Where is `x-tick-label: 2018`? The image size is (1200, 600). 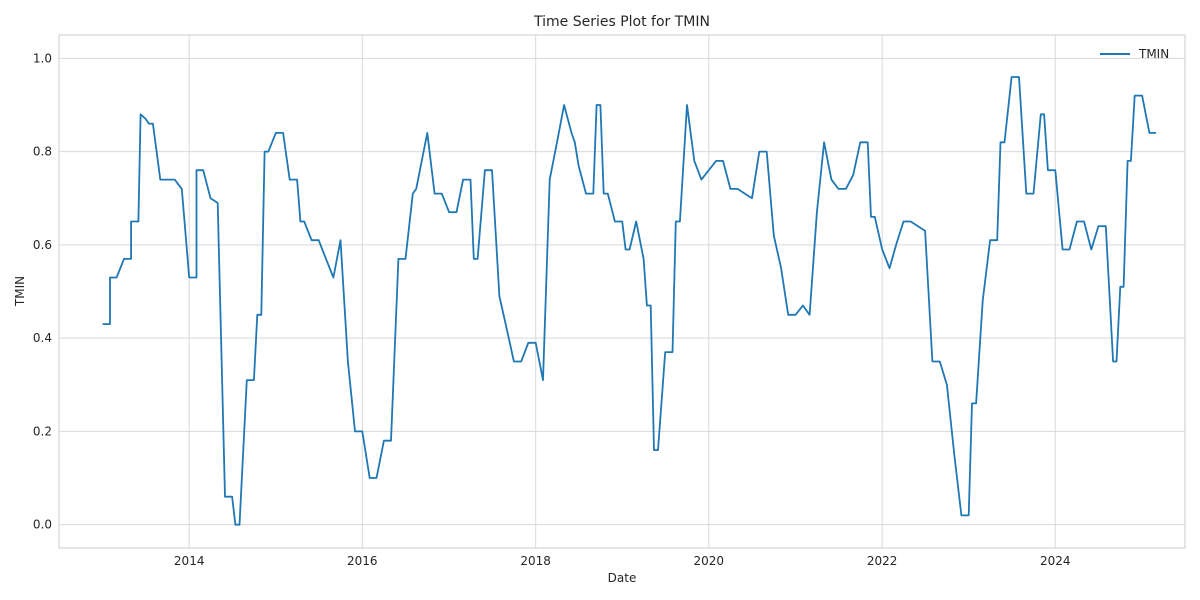 x-tick-label: 2018 is located at coordinates (535, 561).